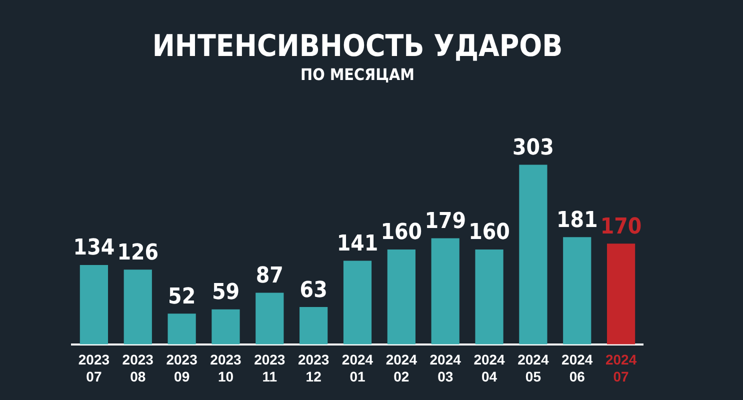 Image resolution: width=743 pixels, height=400 pixels. Describe the element at coordinates (402, 368) in the screenshot. I see `x-tick-label: 2024 02` at that location.